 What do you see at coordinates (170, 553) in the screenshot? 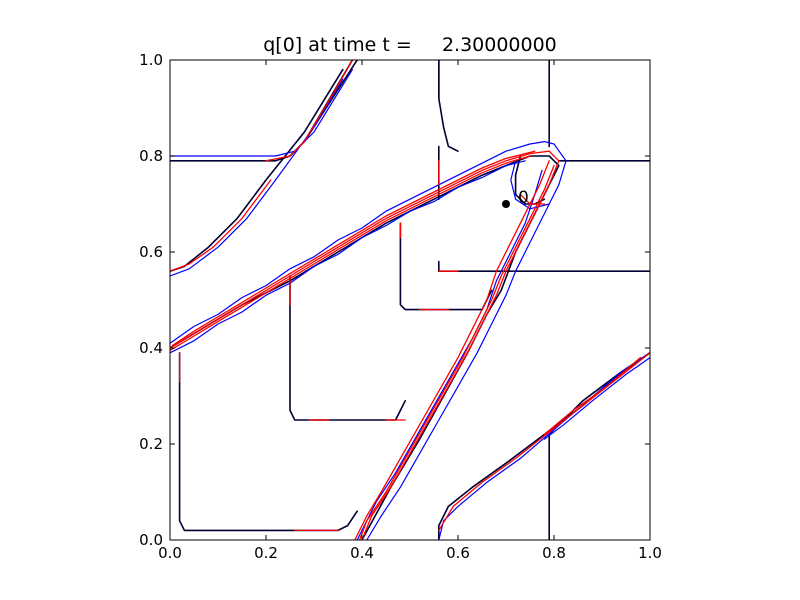
I see `x-tick-label-0: 0.0` at bounding box center [170, 553].